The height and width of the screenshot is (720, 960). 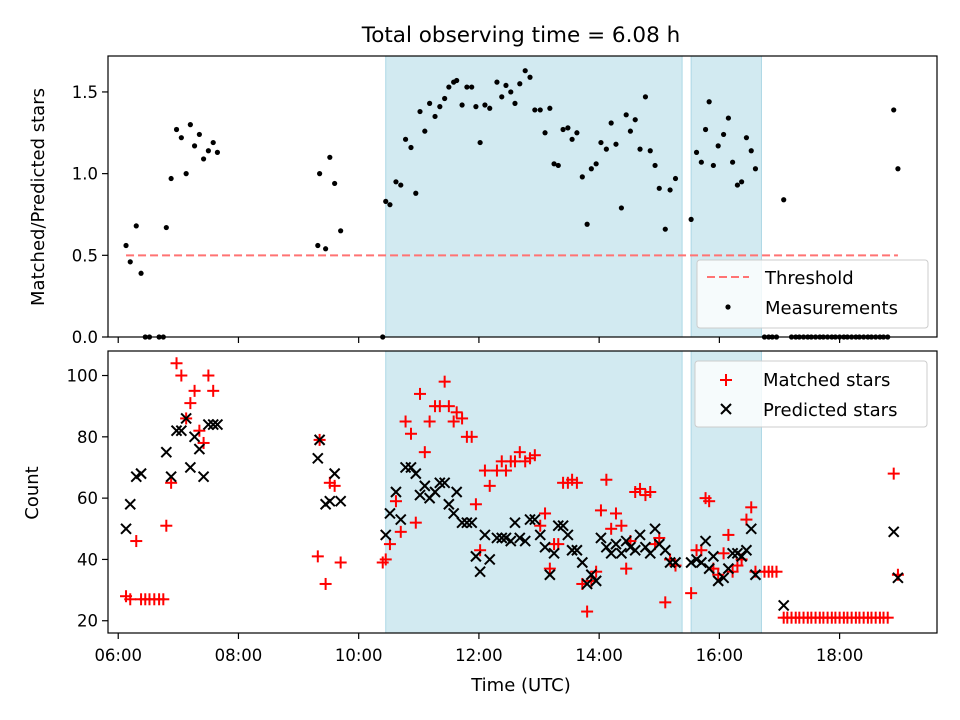 I want to click on bottom-ytick-label: 20, so click(x=87, y=621).